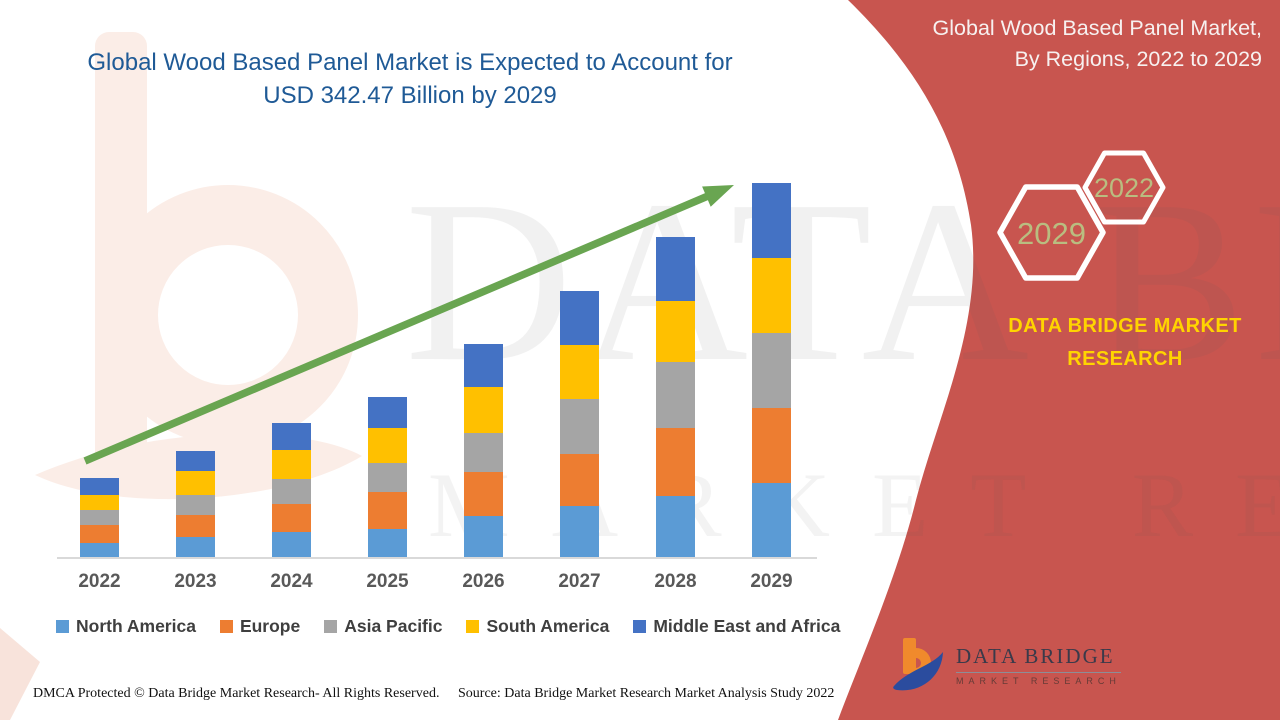 The image size is (1280, 720). I want to click on bar-2029, so click(771, 370).